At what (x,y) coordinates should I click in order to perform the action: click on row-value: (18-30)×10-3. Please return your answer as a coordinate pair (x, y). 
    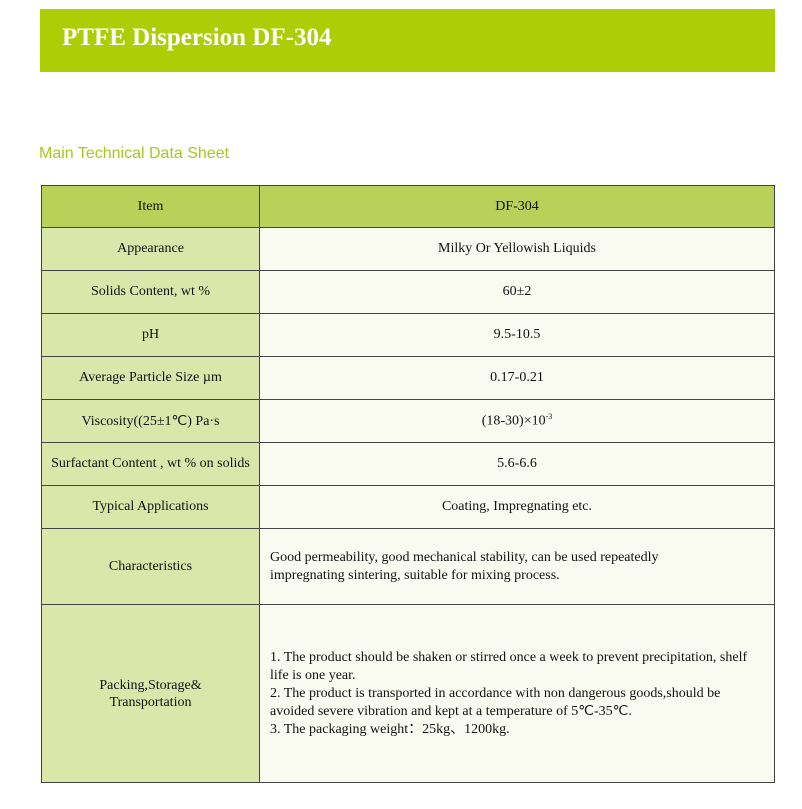
    Looking at the image, I should click on (517, 421).